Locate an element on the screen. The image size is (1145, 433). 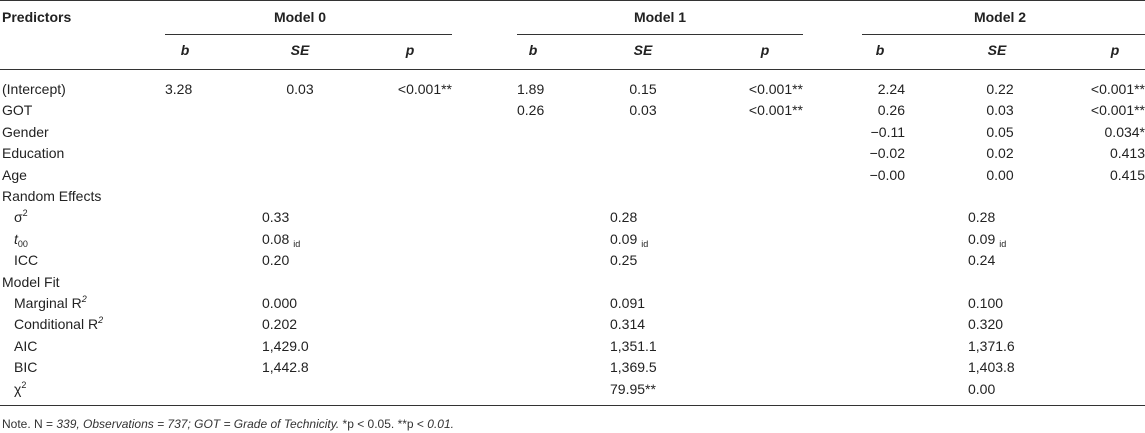
cell-se-value: 1,442.8 is located at coordinates (285, 367).